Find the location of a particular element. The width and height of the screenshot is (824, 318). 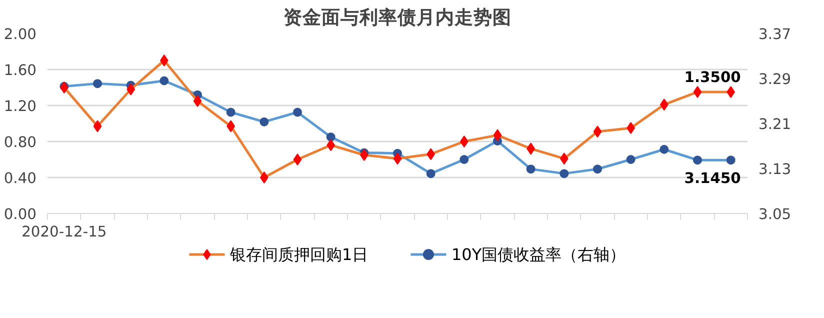

y2-tick-label: 3.29 is located at coordinates (775, 79).